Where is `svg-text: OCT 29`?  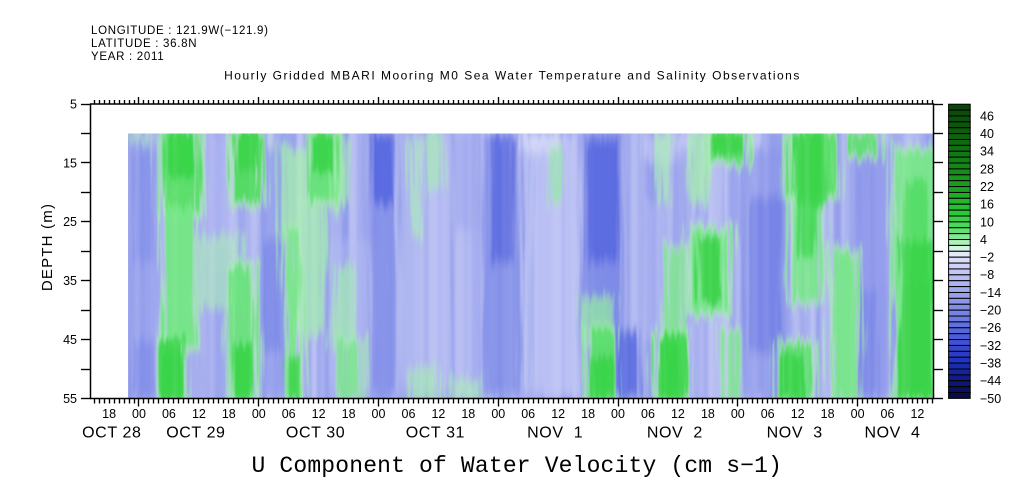 svg-text: OCT 29 is located at coordinates (195, 433).